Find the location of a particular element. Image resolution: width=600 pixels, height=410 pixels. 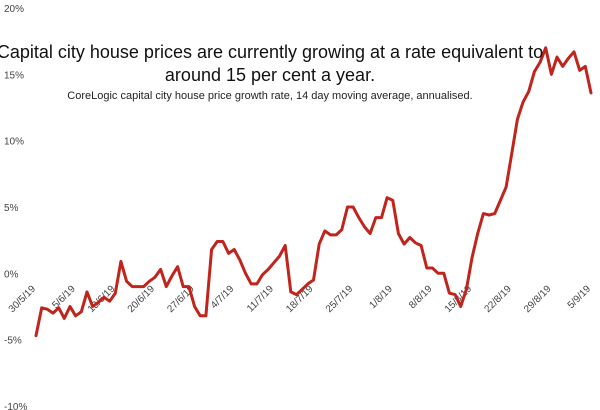

y-axis-ticks: 20% 15% 10% 5% 0% -5% -10% is located at coordinates (15, 207).